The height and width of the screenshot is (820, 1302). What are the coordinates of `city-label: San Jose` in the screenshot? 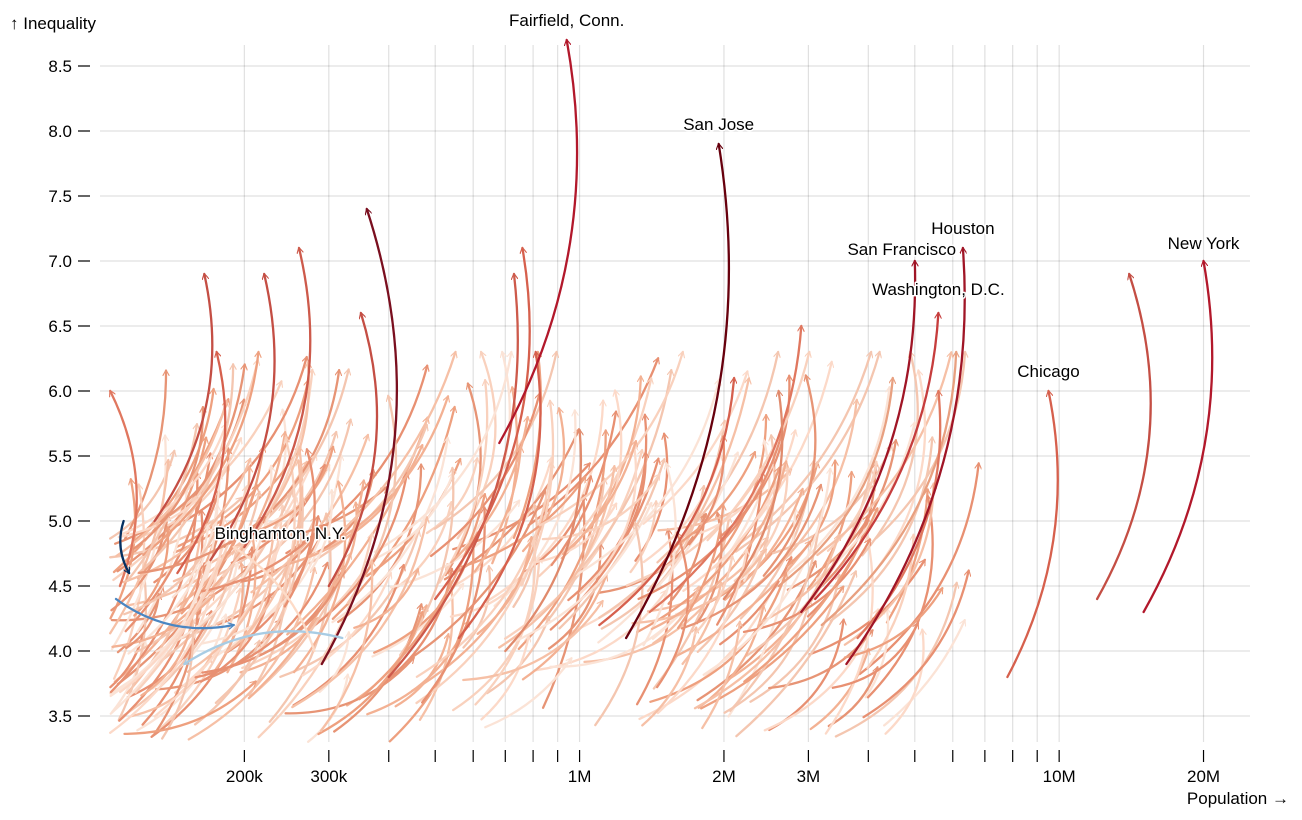 It's located at (718, 124).